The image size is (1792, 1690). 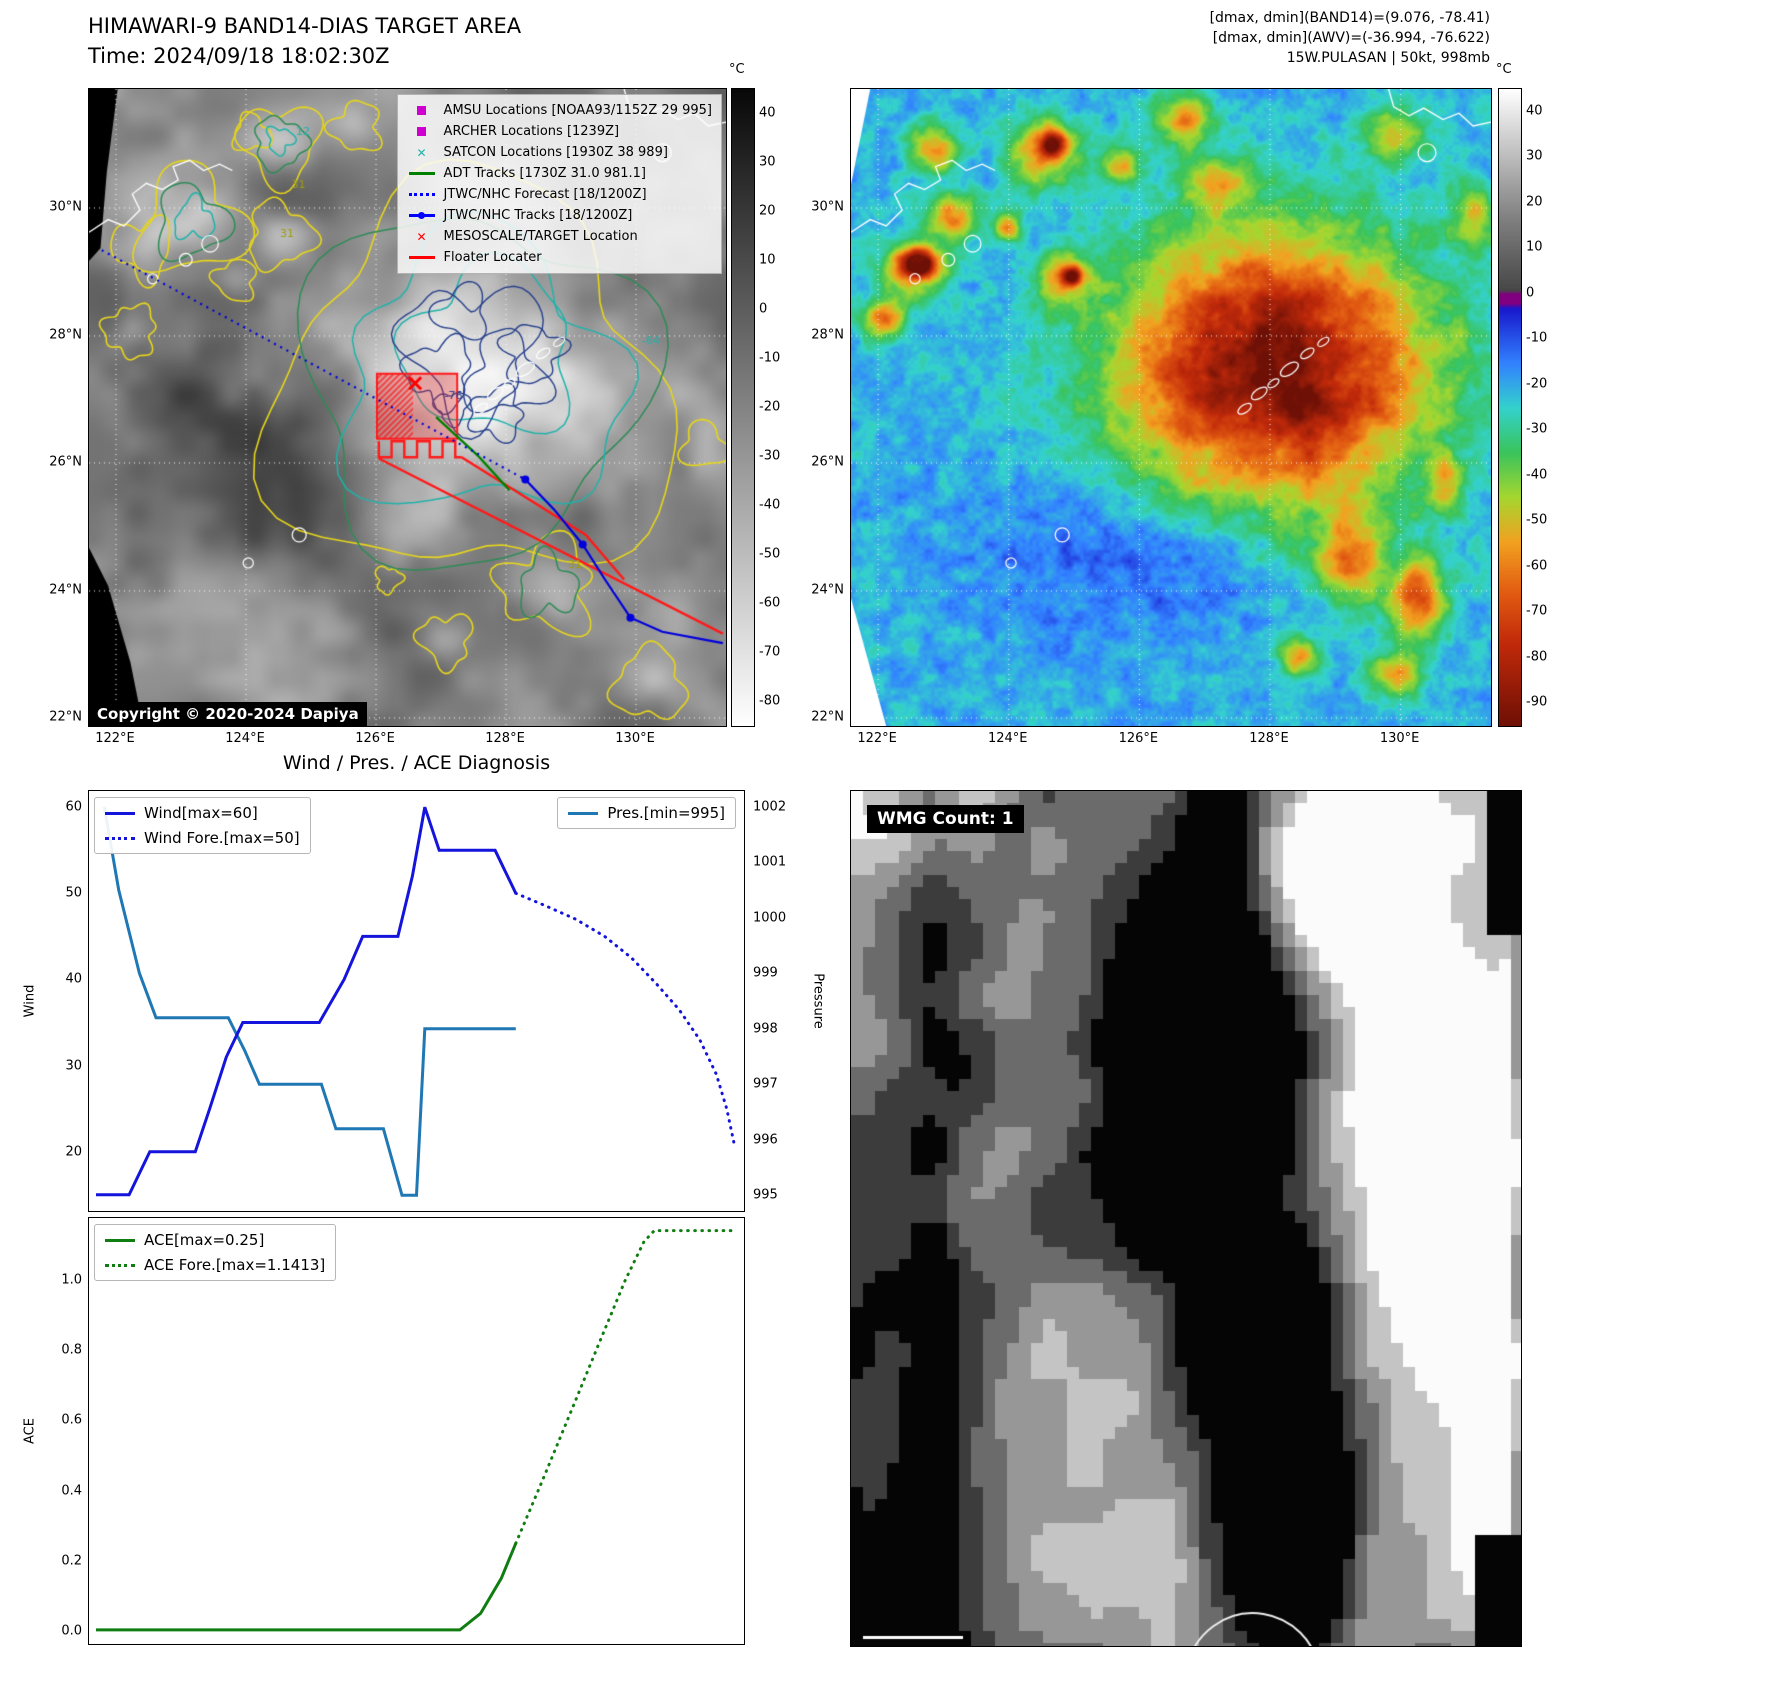 What do you see at coordinates (71, 1280) in the screenshot?
I see `ace-axis-tick: 1.0` at bounding box center [71, 1280].